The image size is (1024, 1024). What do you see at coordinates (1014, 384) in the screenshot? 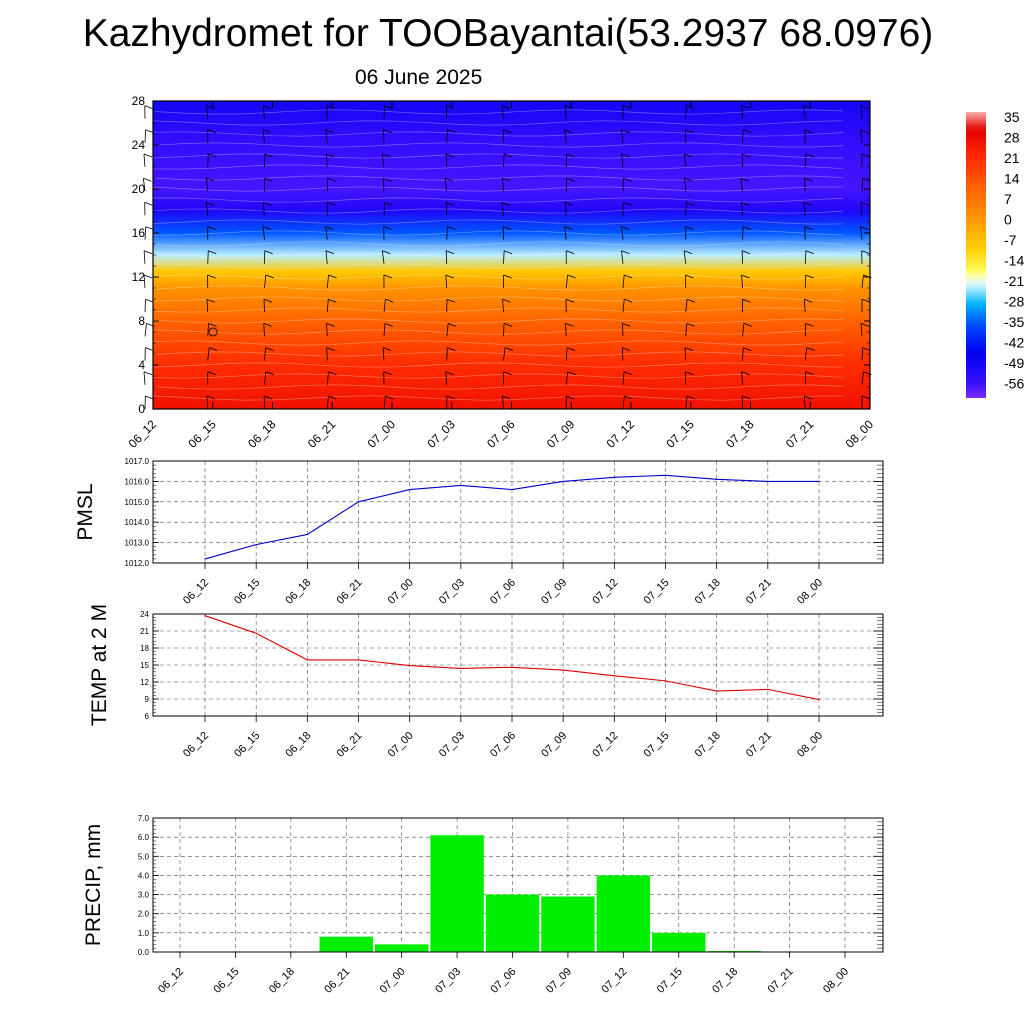
I see `colorbar-tick-label: -56` at bounding box center [1014, 384].